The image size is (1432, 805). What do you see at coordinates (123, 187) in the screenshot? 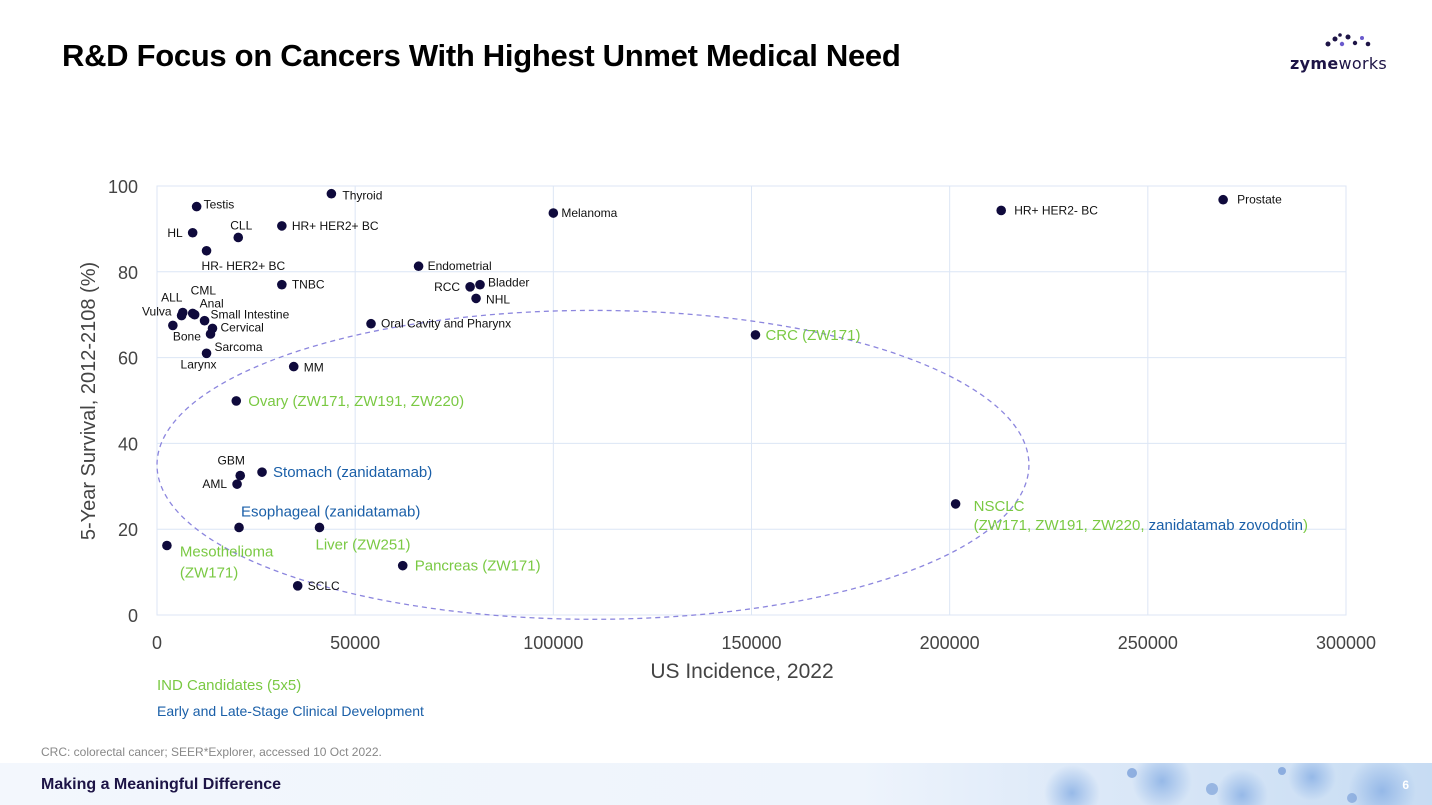
I see `y-tick-label: 100` at bounding box center [123, 187].